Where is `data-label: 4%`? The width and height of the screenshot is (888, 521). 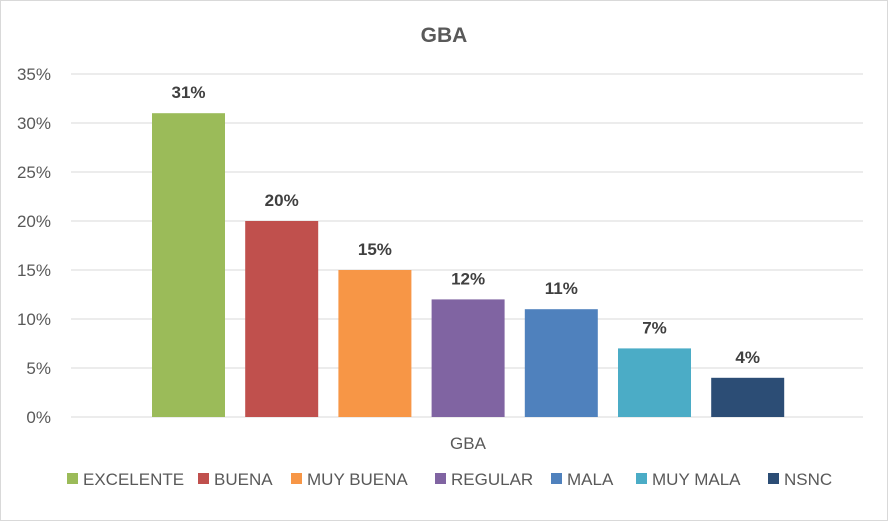 data-label: 4% is located at coordinates (747, 357).